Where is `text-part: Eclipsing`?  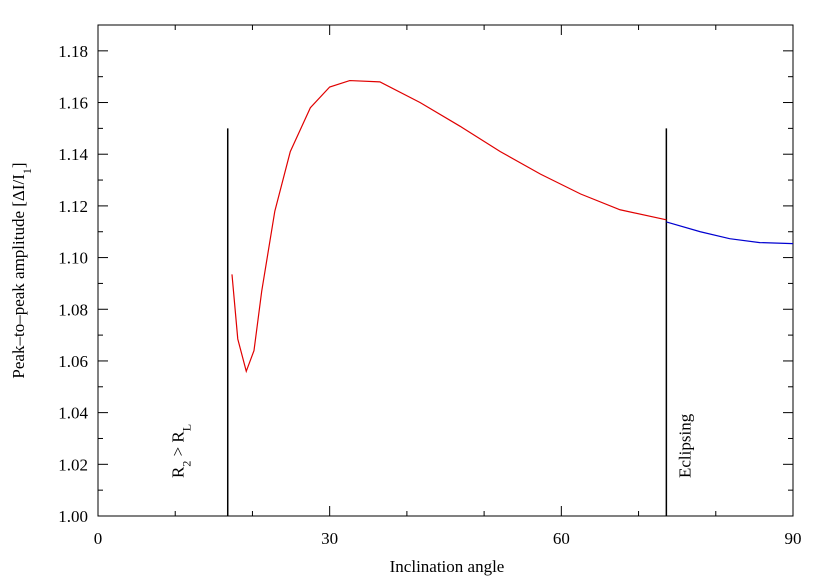 text-part: Eclipsing is located at coordinates (684, 445).